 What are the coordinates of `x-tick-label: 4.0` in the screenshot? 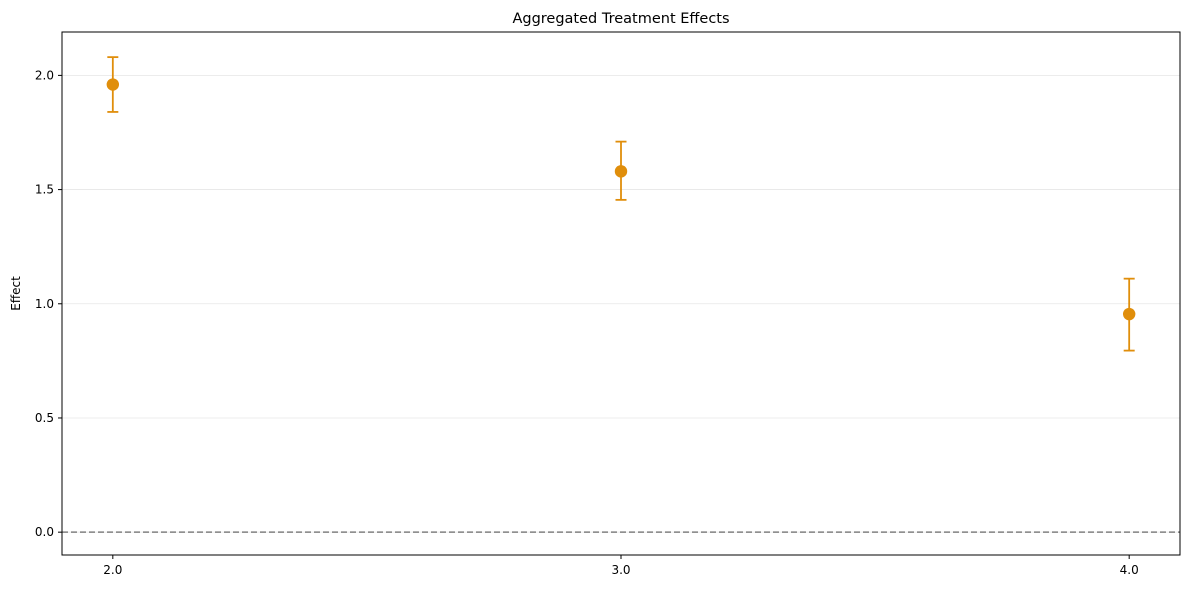 It's located at (1129, 570).